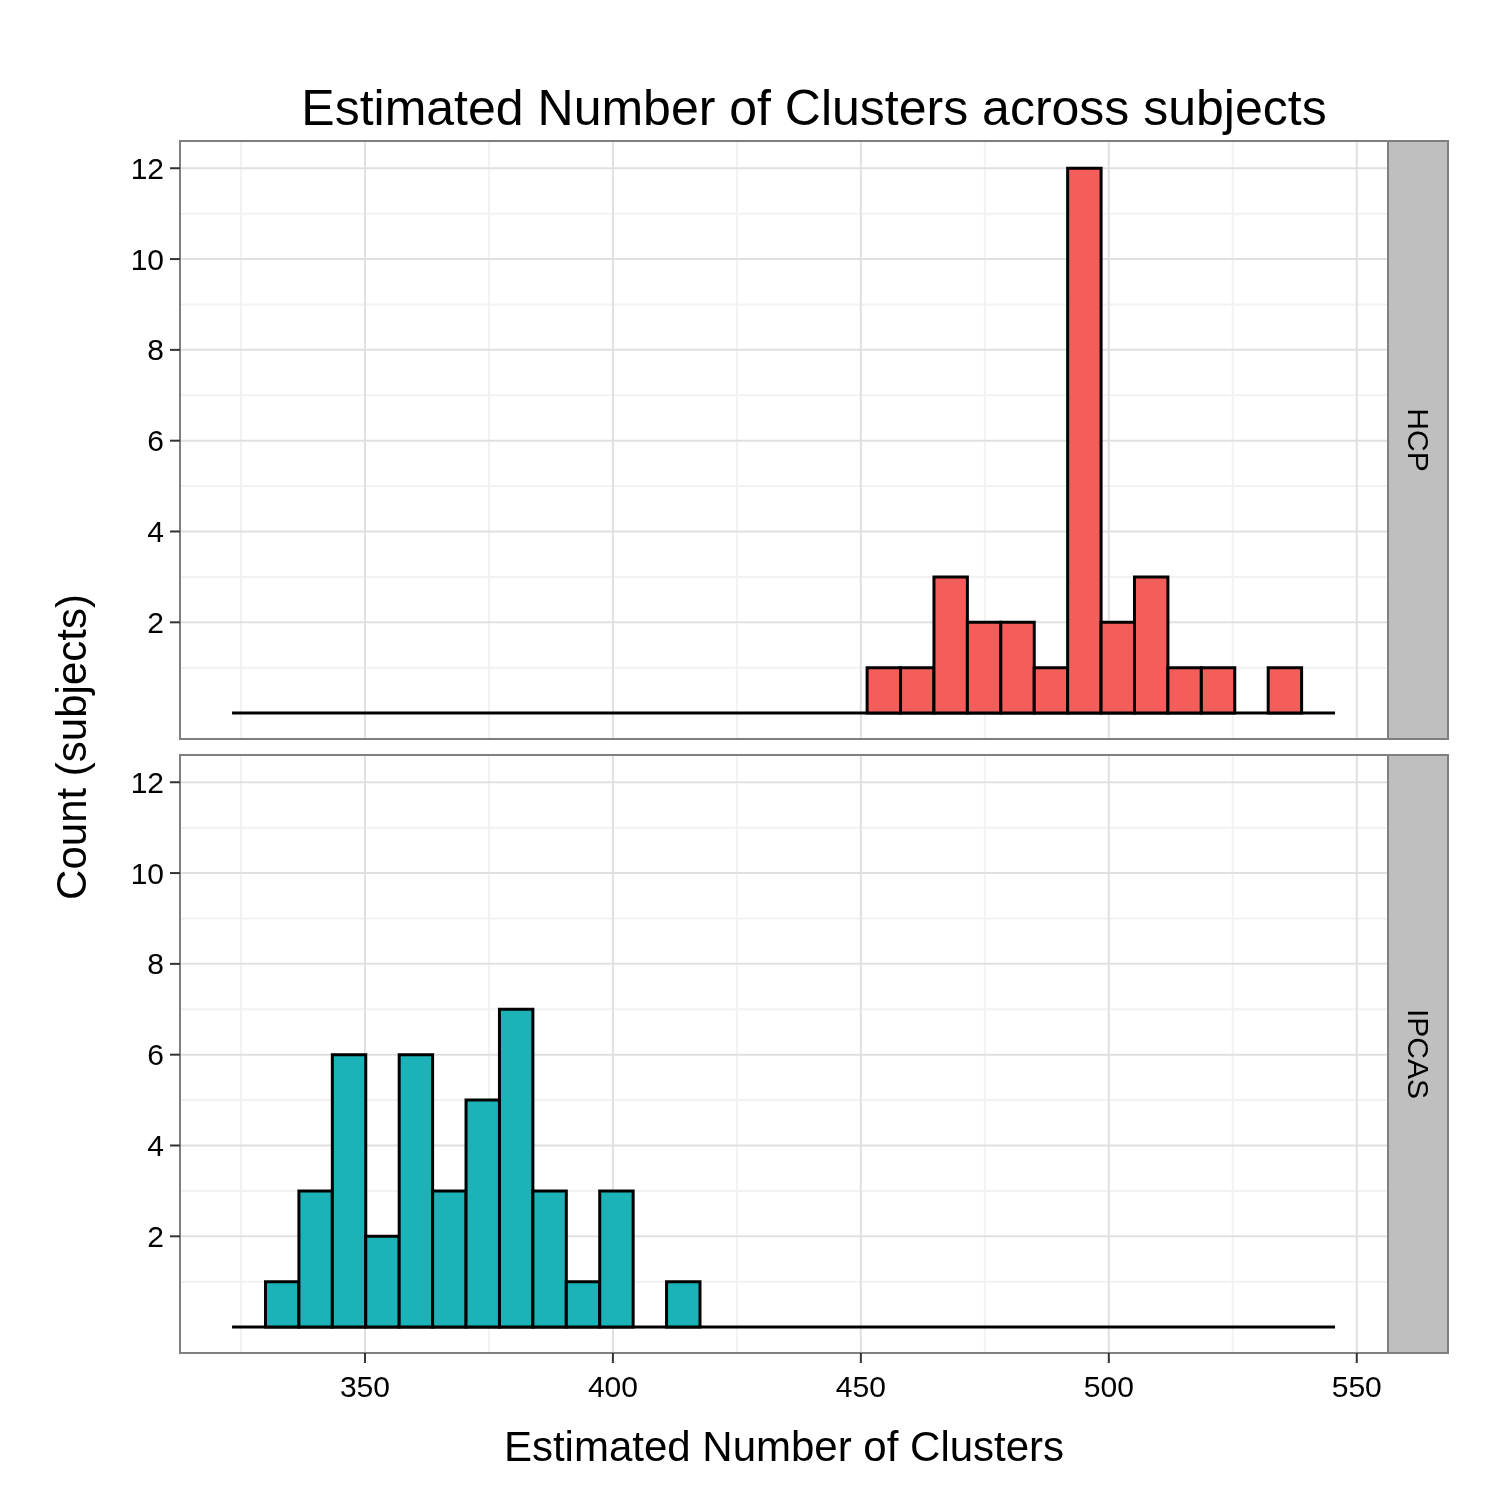 The width and height of the screenshot is (1500, 1500). Describe the element at coordinates (814, 108) in the screenshot. I see `chart-title: Estimated Number of Clusters across subjects` at that location.